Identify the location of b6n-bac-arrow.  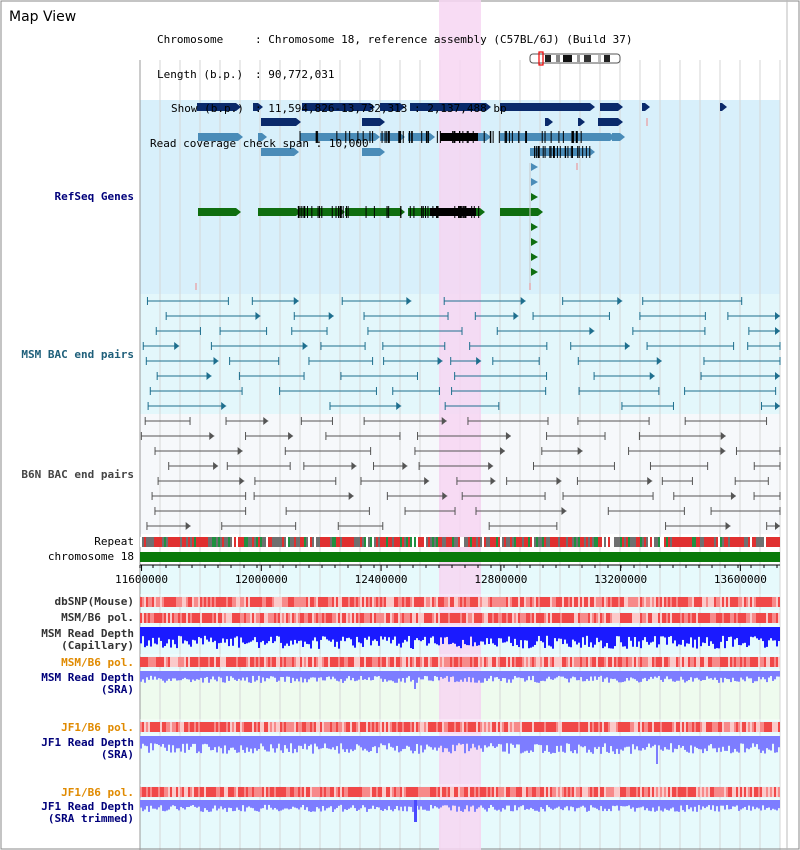
(728, 526).